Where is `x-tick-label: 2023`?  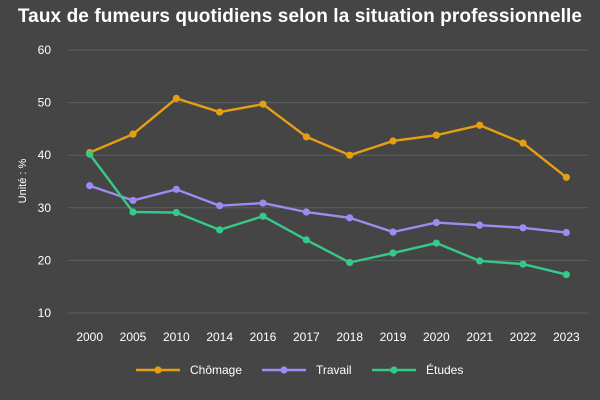 x-tick-label: 2023 is located at coordinates (566, 337).